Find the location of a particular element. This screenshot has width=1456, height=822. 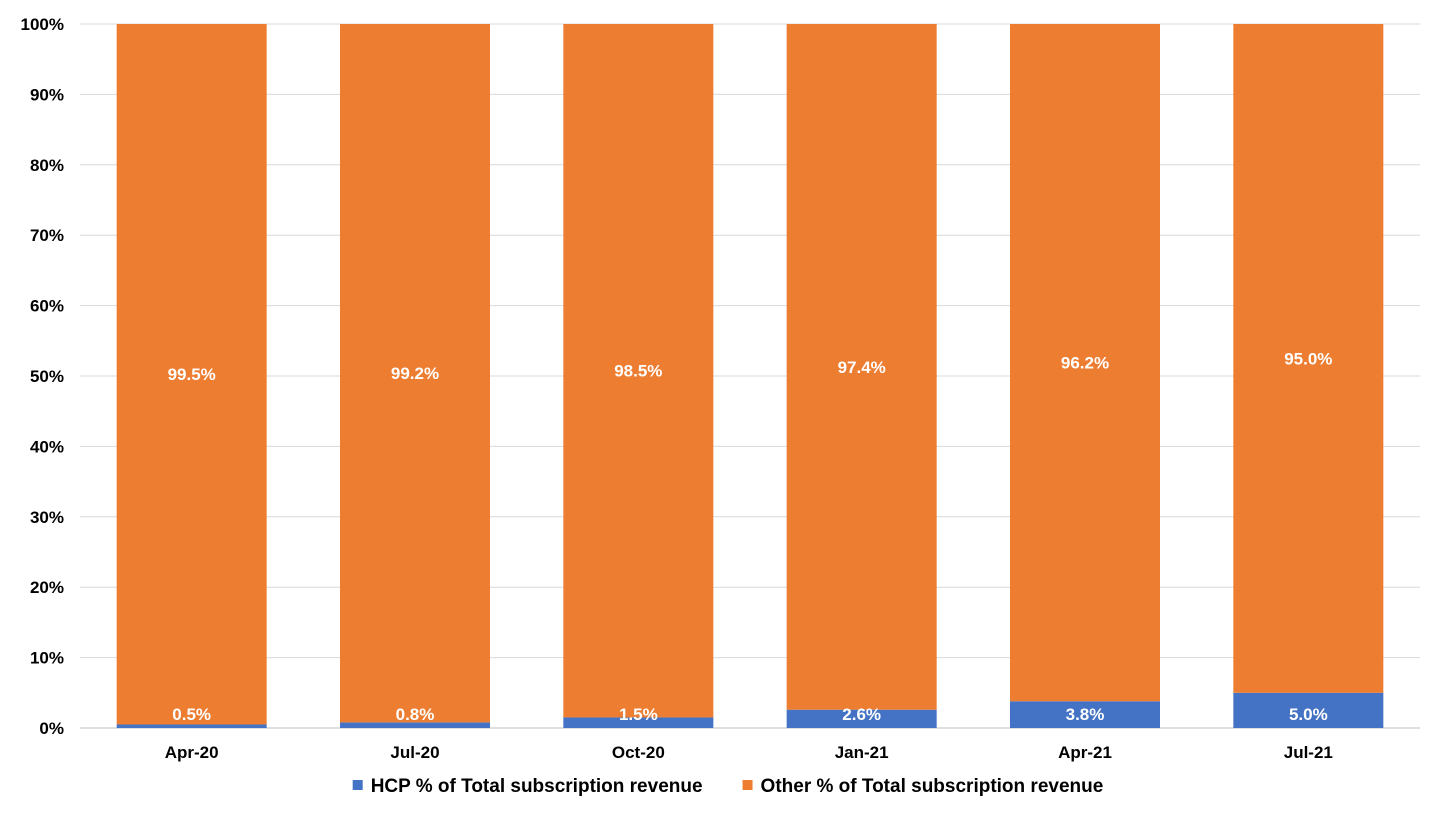

data-label: 3.8% is located at coordinates (1085, 714).